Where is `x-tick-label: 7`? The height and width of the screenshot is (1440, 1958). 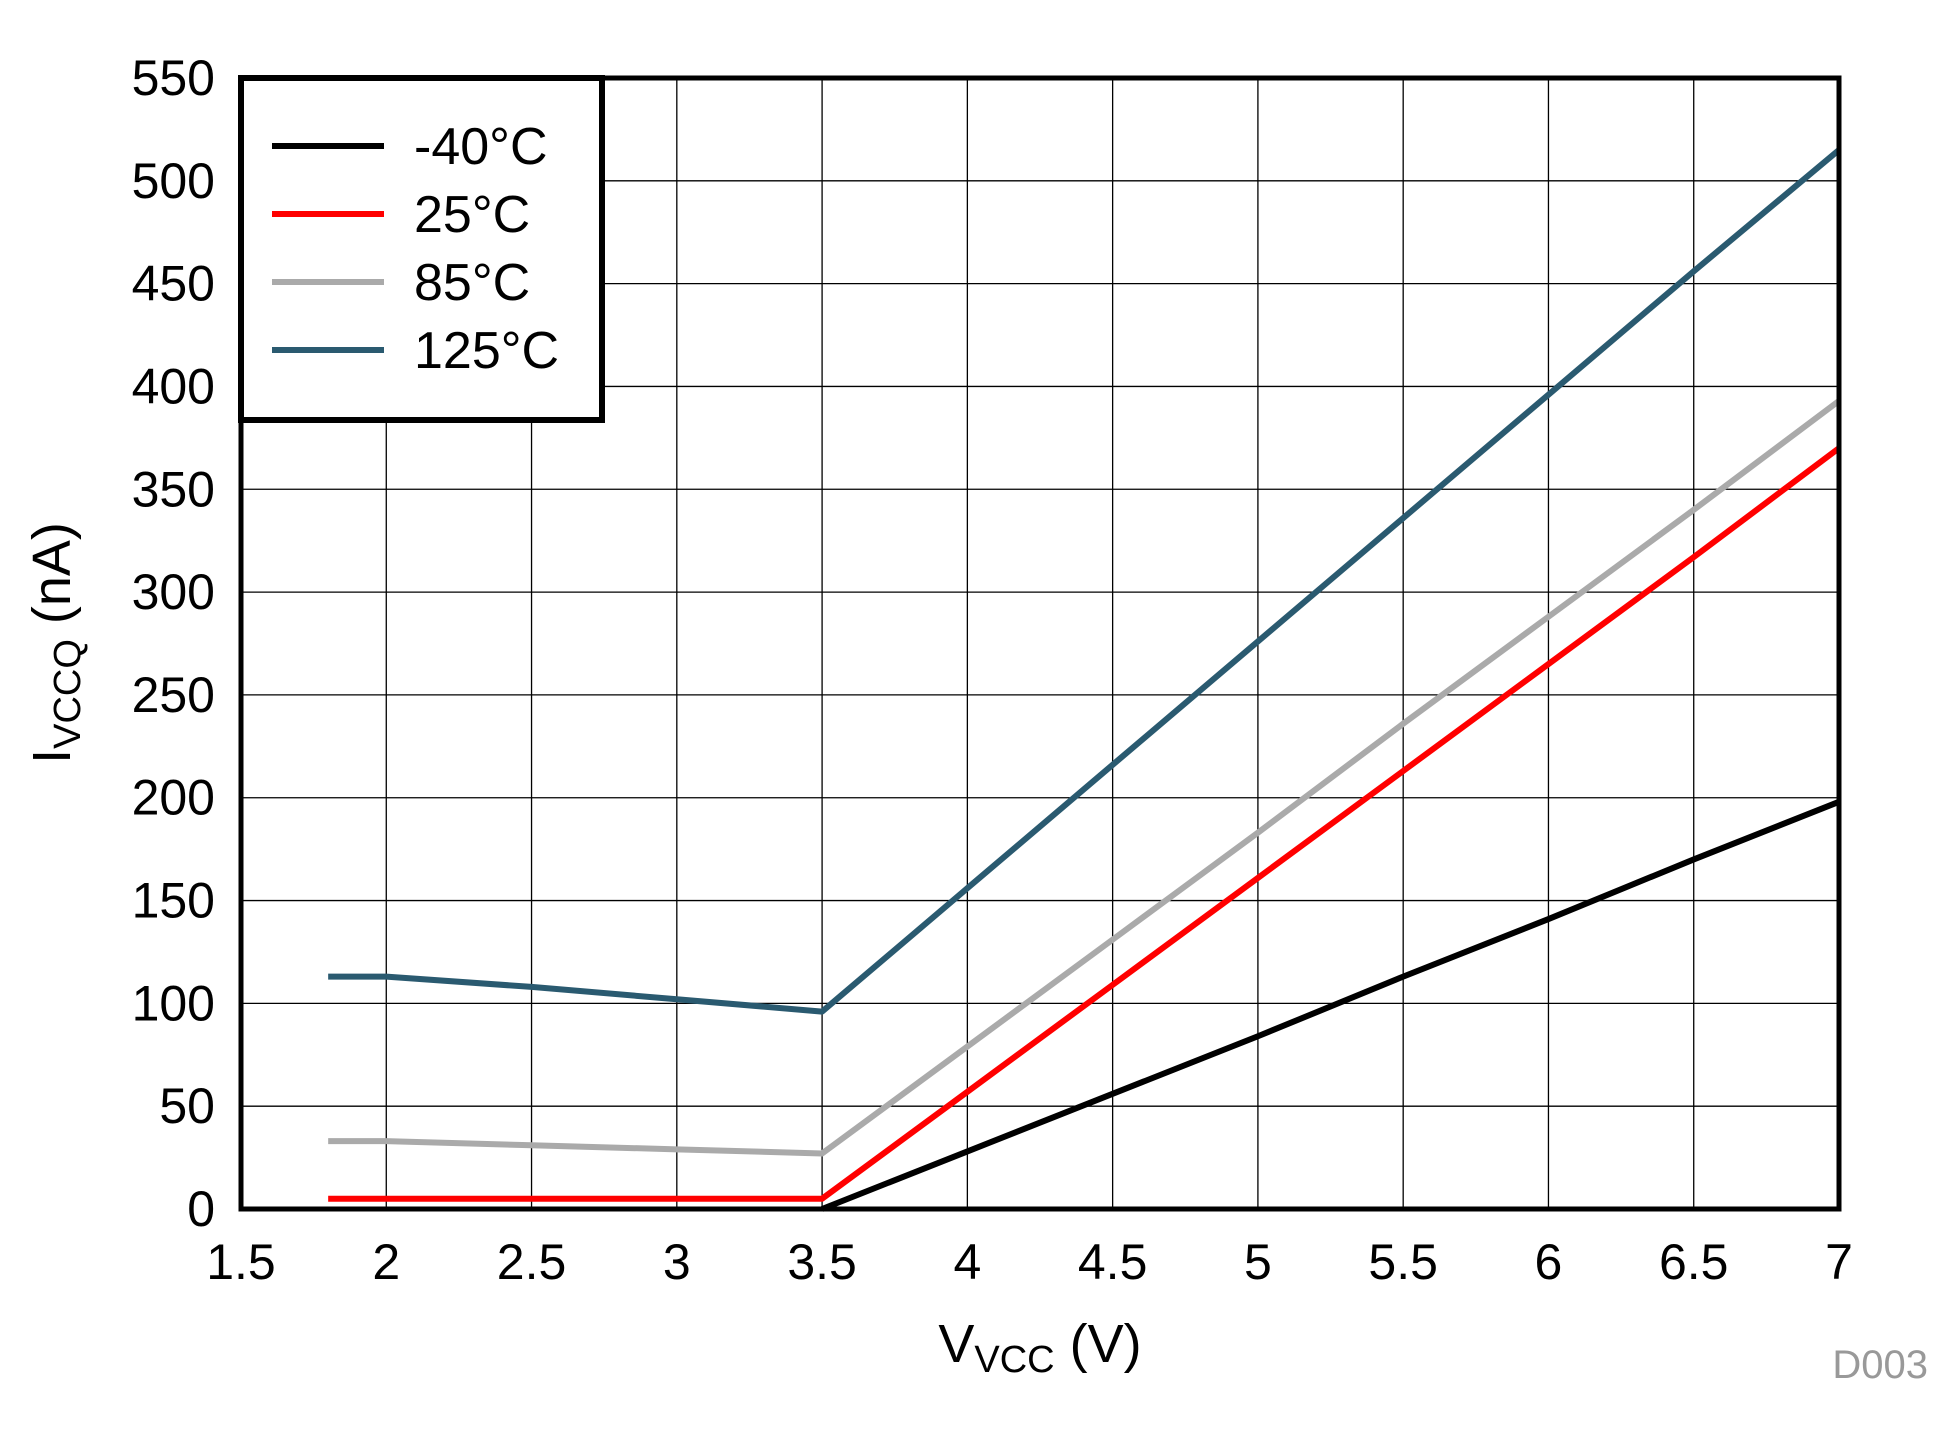 x-tick-label: 7 is located at coordinates (1839, 1262).